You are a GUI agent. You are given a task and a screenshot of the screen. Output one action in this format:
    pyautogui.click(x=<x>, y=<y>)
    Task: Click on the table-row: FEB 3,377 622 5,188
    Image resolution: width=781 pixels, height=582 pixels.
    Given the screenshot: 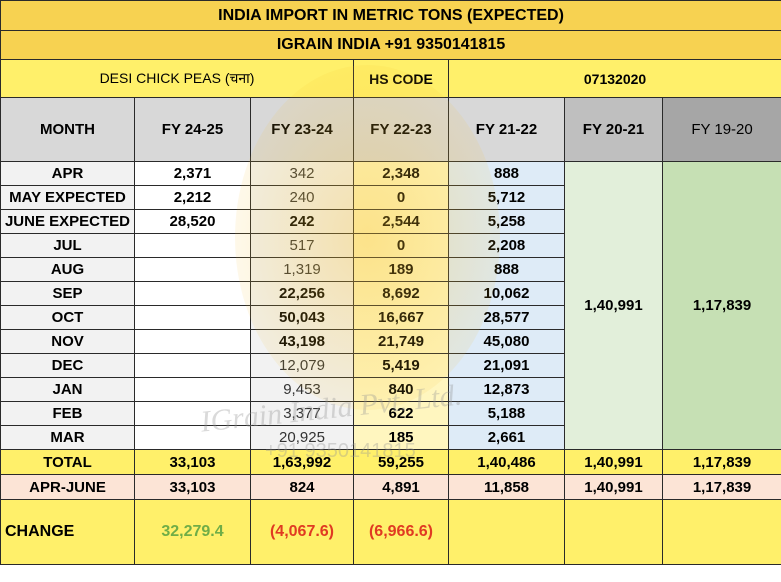 What is the action you would take?
    pyautogui.click(x=390, y=413)
    